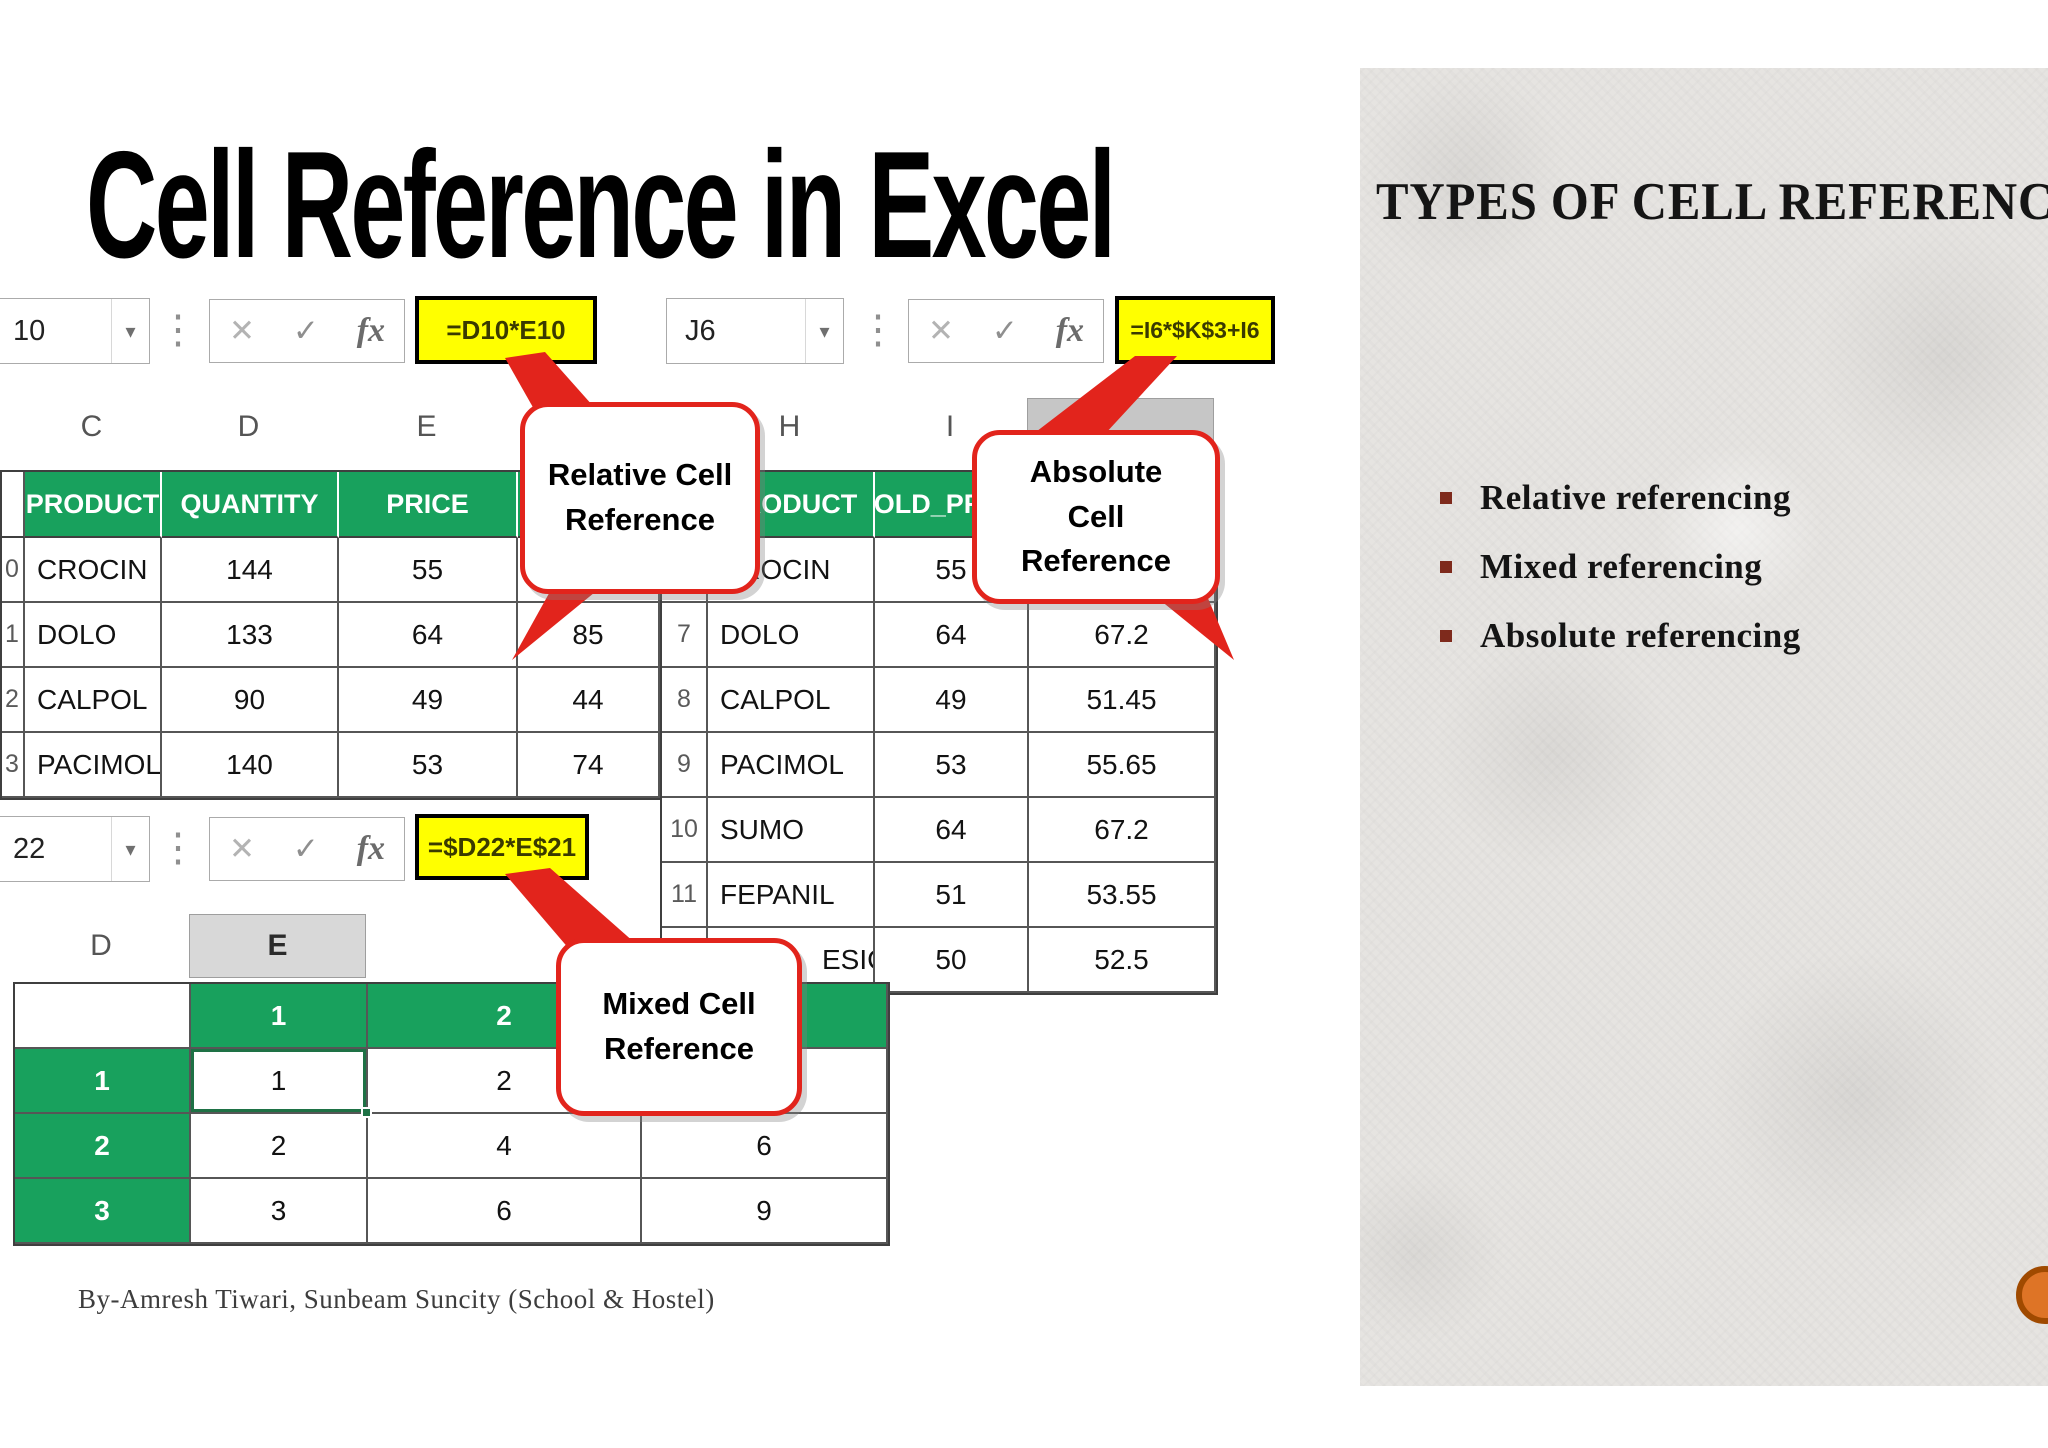  What do you see at coordinates (366, 1112) in the screenshot?
I see `selection-handle` at bounding box center [366, 1112].